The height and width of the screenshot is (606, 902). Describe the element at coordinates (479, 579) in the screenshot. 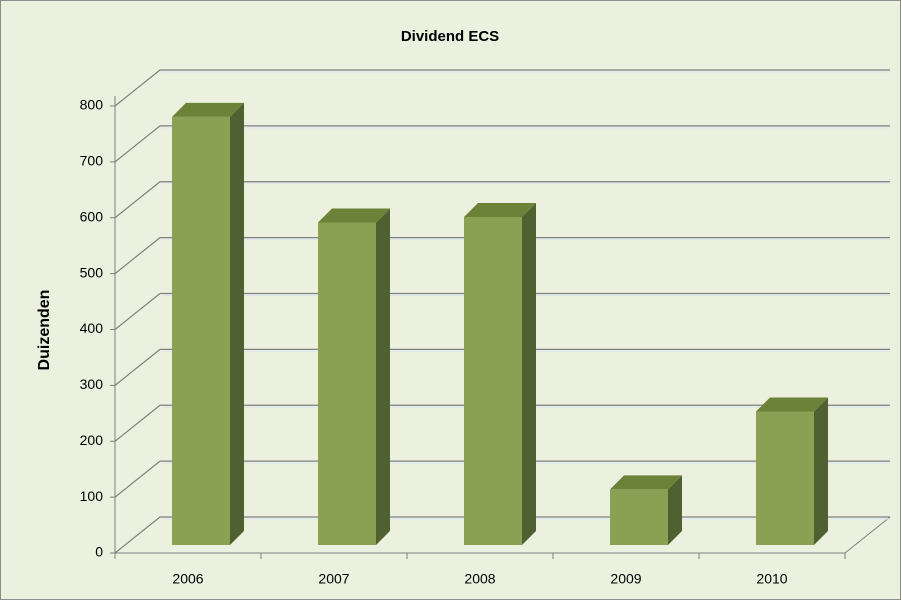

I see `x-tick-label: 2008` at that location.